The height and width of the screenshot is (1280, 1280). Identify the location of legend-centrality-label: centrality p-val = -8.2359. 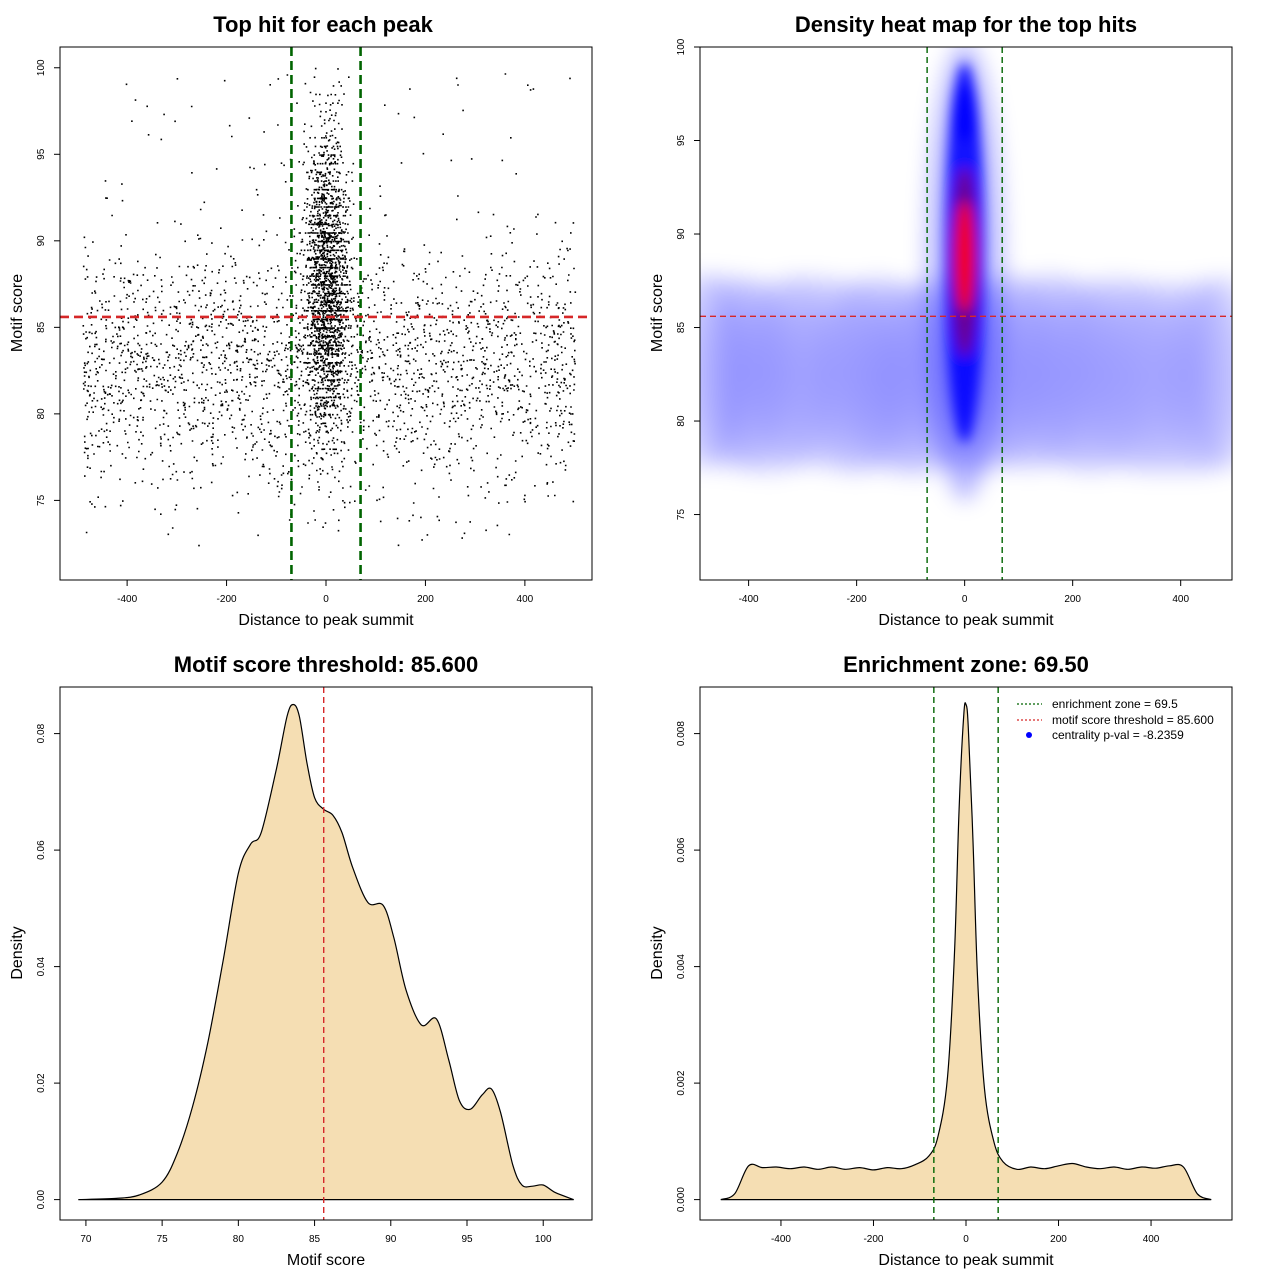
(1118, 735).